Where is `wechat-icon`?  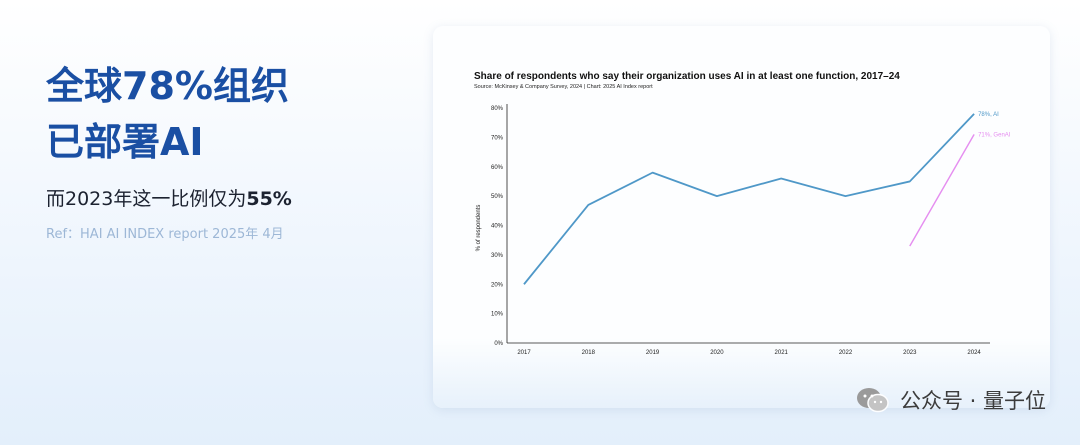 wechat-icon is located at coordinates (873, 400).